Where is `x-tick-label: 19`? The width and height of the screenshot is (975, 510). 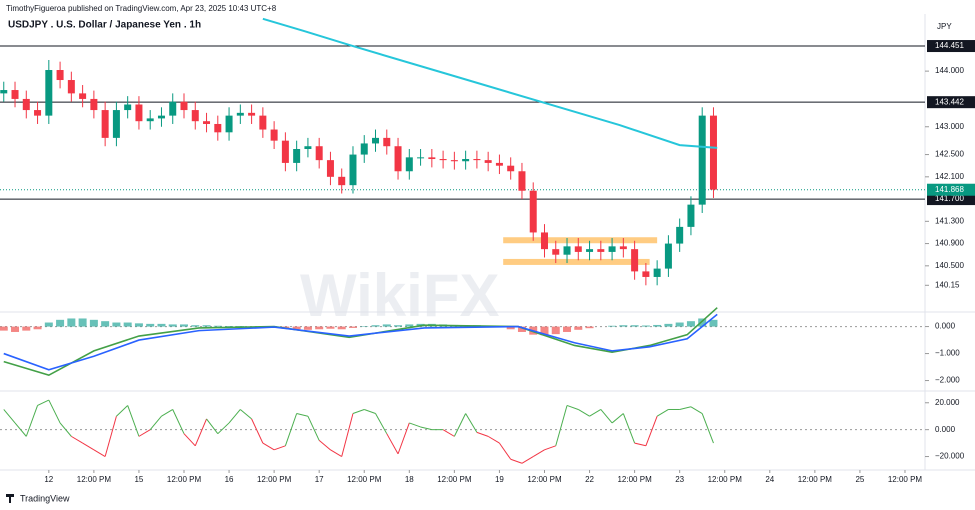
x-tick-label: 19 is located at coordinates (499, 479).